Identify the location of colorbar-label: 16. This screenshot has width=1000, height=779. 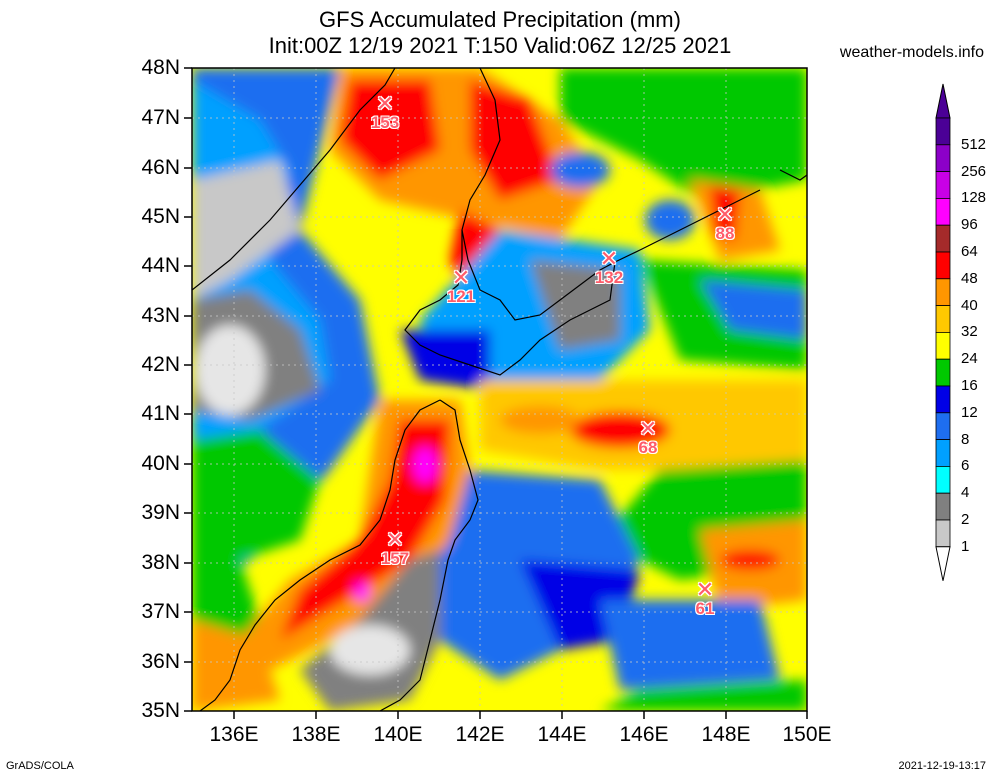
(969, 385).